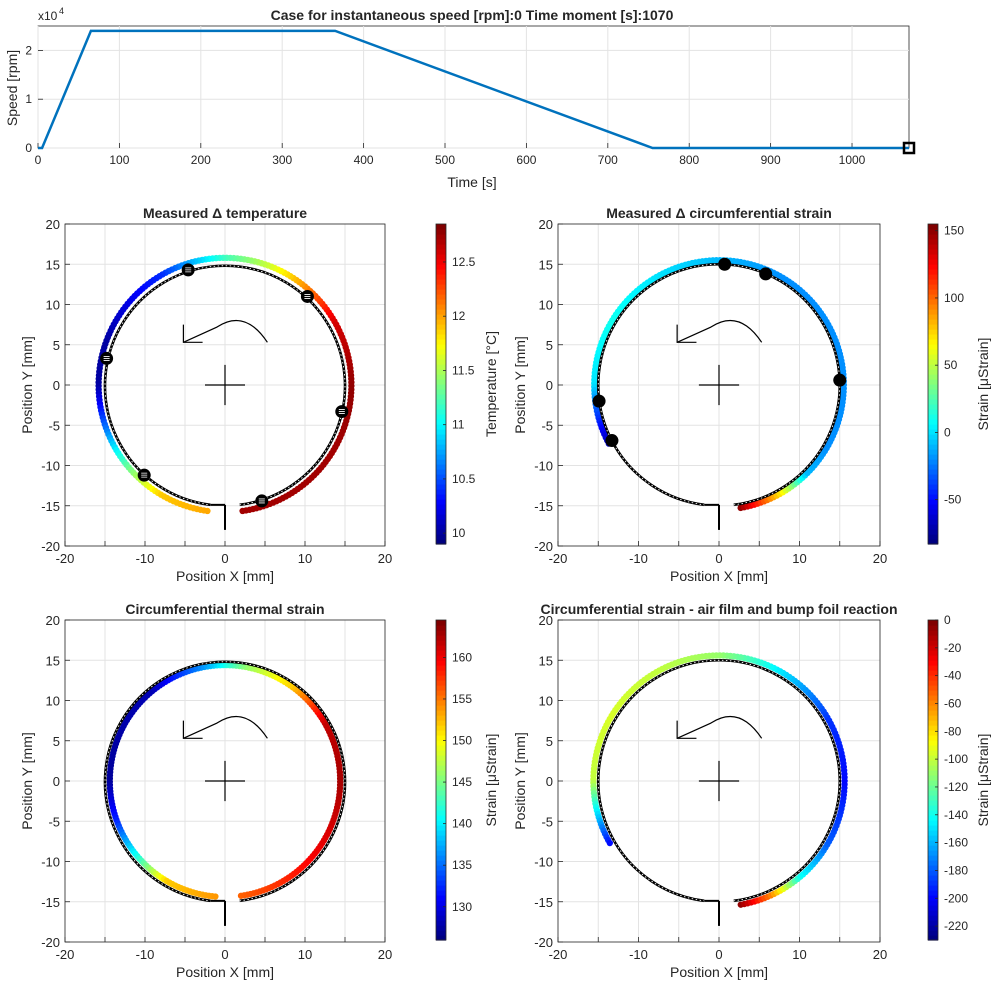 The height and width of the screenshot is (988, 996). Describe the element at coordinates (520, 781) in the screenshot. I see `reaction-strain-ylabel: Position Y [mm]` at that location.